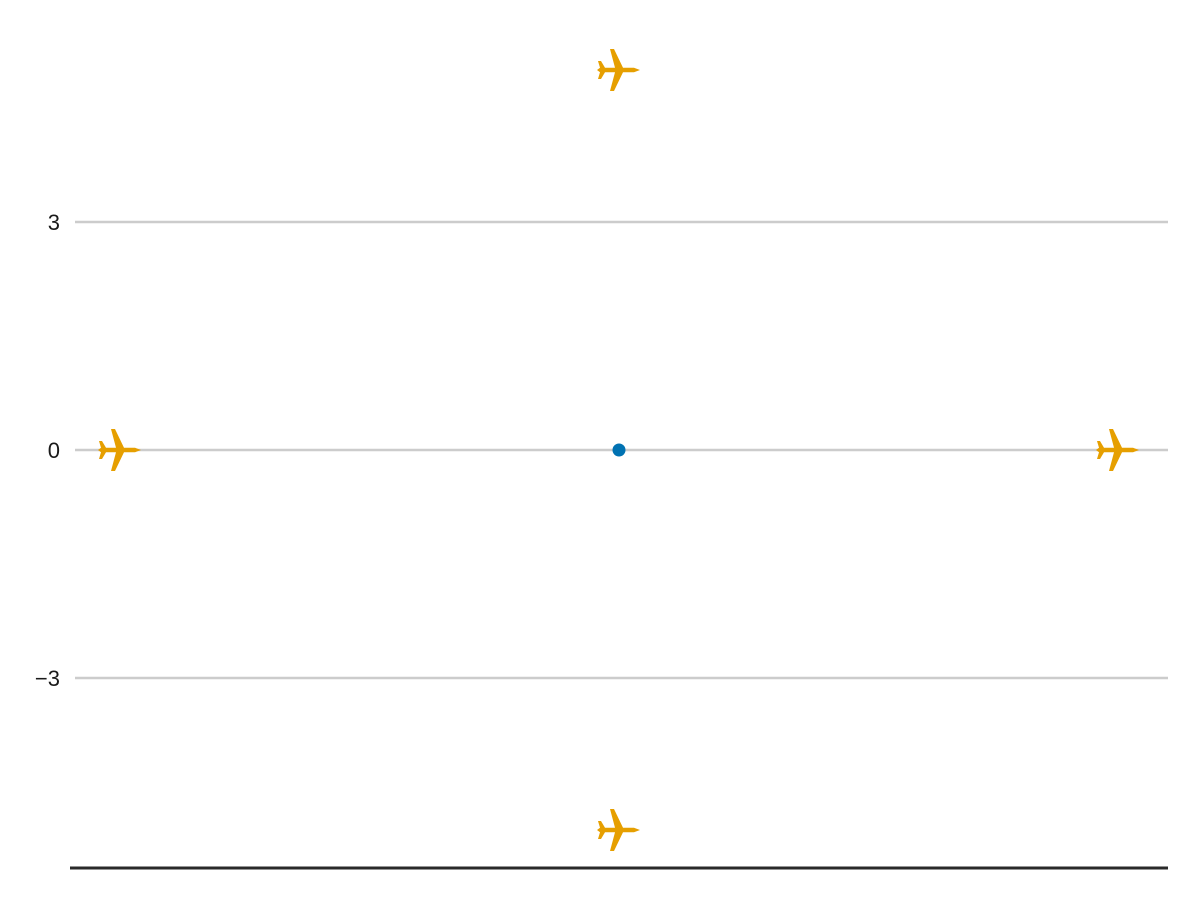 This screenshot has height=900, width=1200. What do you see at coordinates (54, 450) in the screenshot?
I see `y-tick-label: 0` at bounding box center [54, 450].